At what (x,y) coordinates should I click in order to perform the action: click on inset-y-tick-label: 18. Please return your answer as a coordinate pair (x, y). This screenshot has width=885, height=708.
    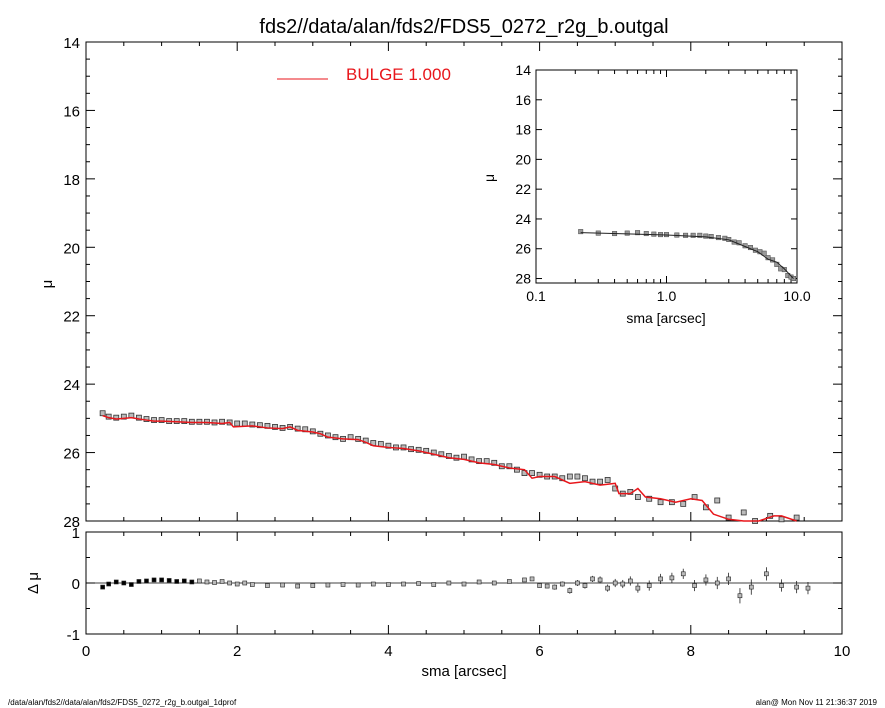
    Looking at the image, I should click on (523, 130).